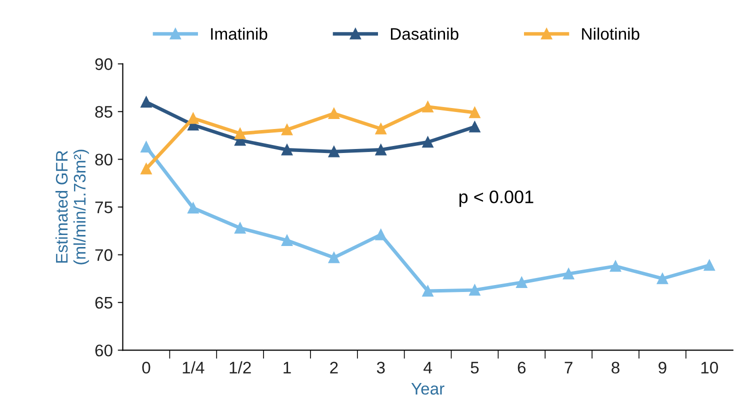 This screenshot has height=412, width=744. Describe the element at coordinates (103, 350) in the screenshot. I see `y-tick-label: 60` at that location.